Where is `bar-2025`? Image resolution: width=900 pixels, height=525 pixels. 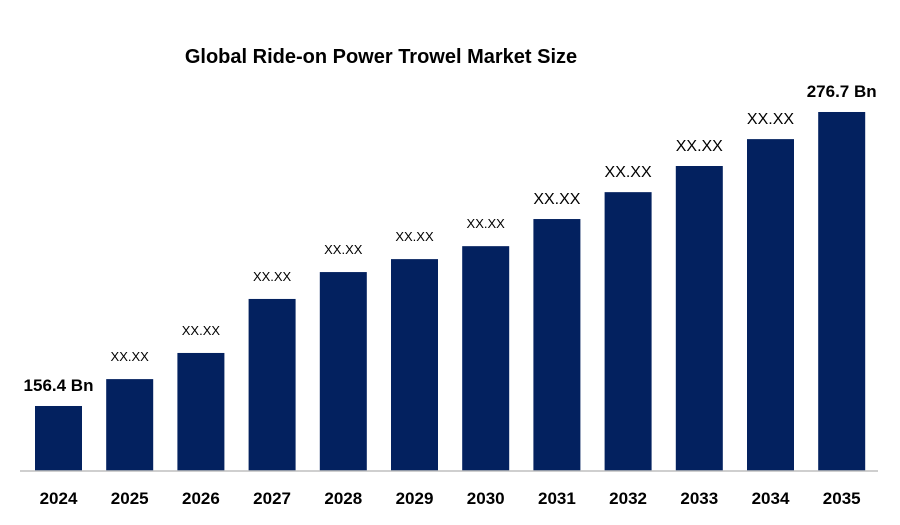
bar-2025 is located at coordinates (130, 425).